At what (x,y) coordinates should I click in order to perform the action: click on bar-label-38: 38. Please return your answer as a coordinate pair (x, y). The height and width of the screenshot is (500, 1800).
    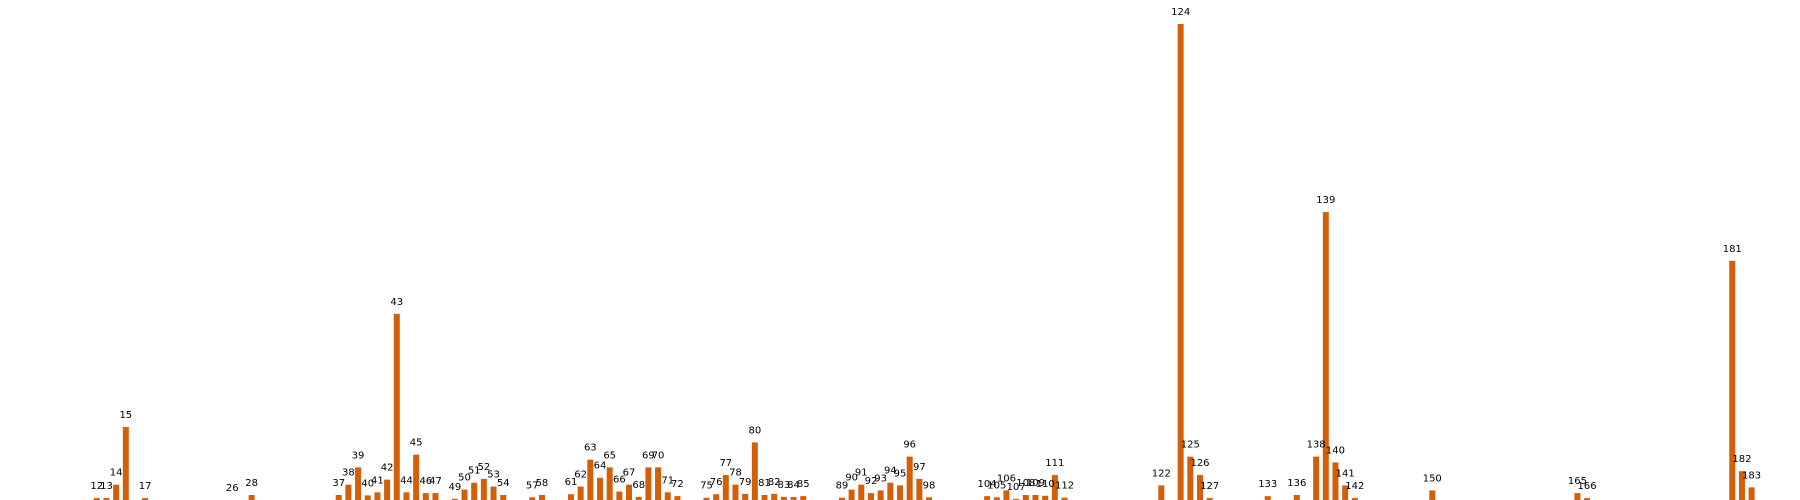
    Looking at the image, I should click on (348, 473).